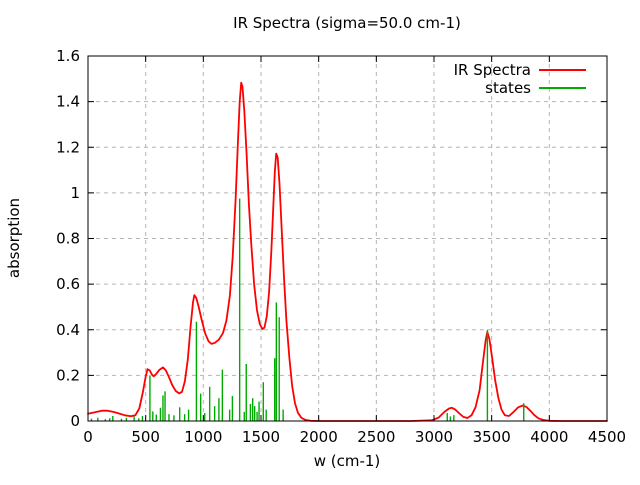  Describe the element at coordinates (319, 437) in the screenshot. I see `x-tick-label: 2000` at that location.